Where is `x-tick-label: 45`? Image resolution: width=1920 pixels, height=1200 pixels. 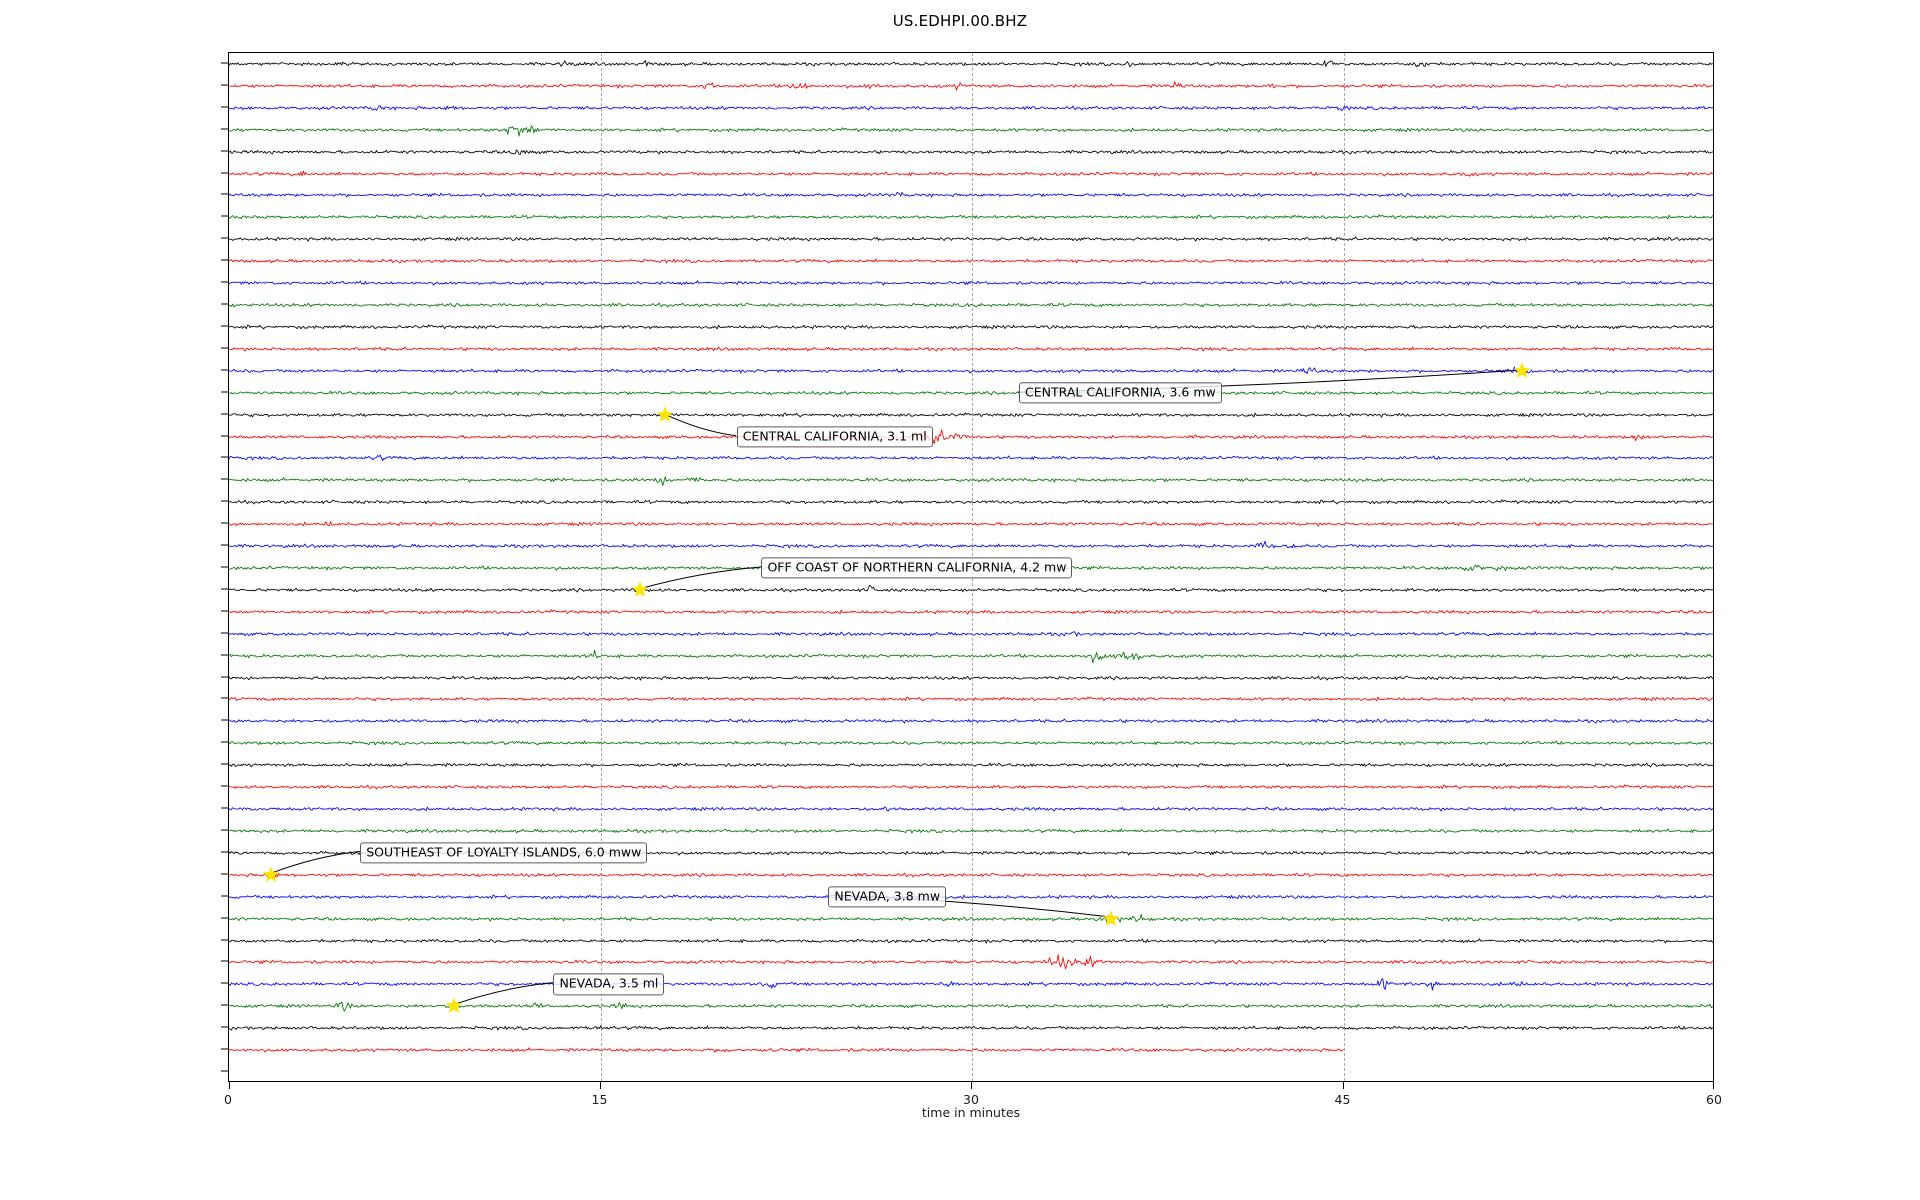
x-tick-label: 45 is located at coordinates (1342, 1099).